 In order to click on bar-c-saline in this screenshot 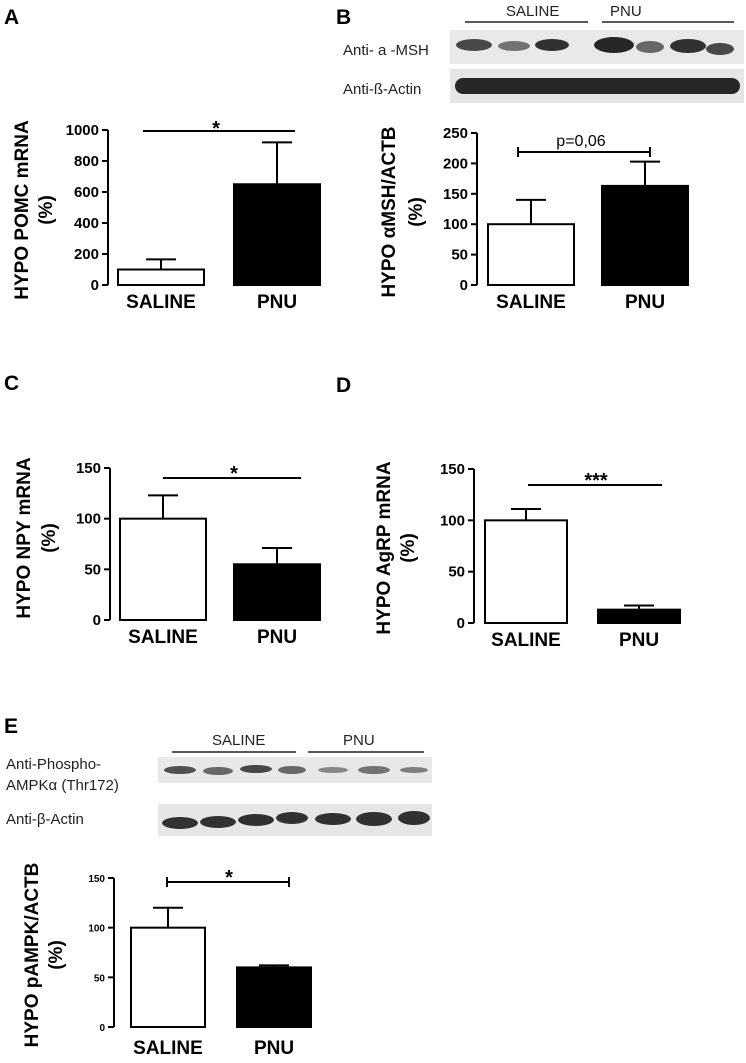, I will do `click(163, 569)`.